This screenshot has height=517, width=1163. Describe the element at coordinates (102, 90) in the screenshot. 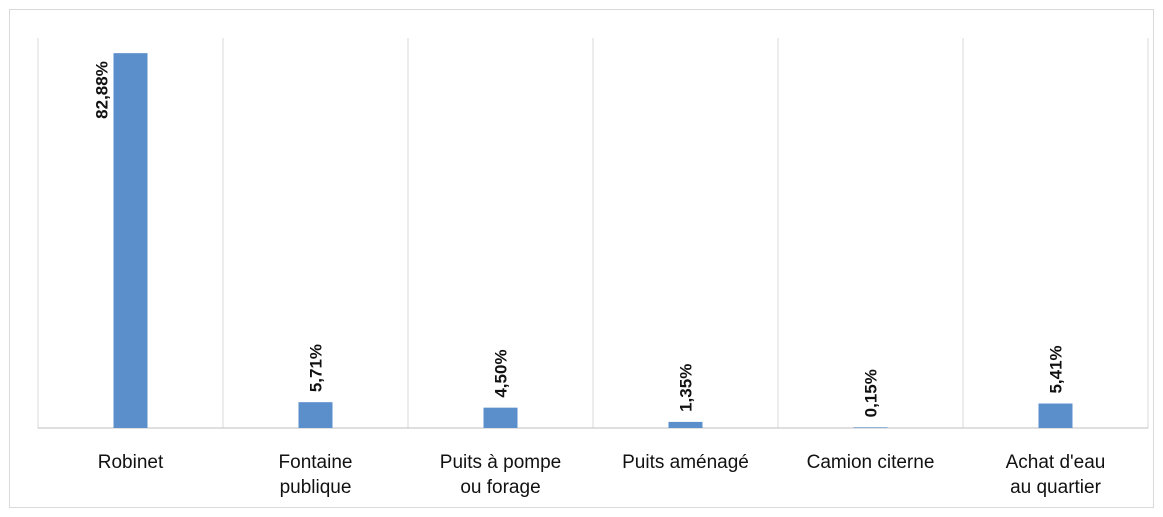

I see `bar-value-label: 82,88%` at that location.